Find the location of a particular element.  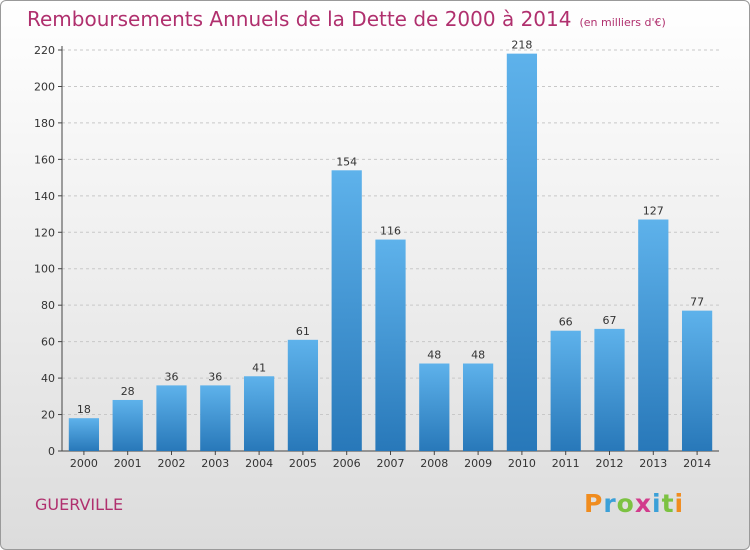

bar-value-label: 154 is located at coordinates (346, 161).